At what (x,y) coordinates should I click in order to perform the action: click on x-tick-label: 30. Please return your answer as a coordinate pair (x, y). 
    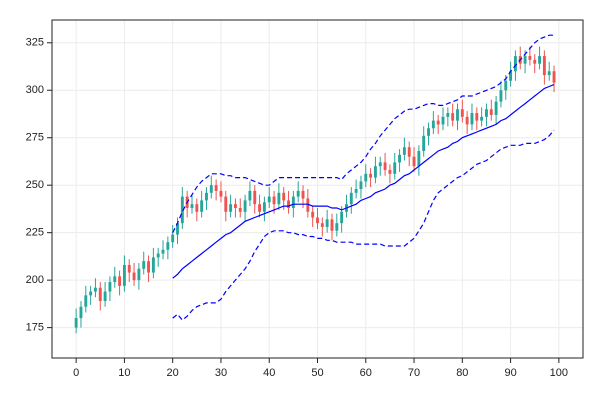
    Looking at the image, I should click on (221, 373).